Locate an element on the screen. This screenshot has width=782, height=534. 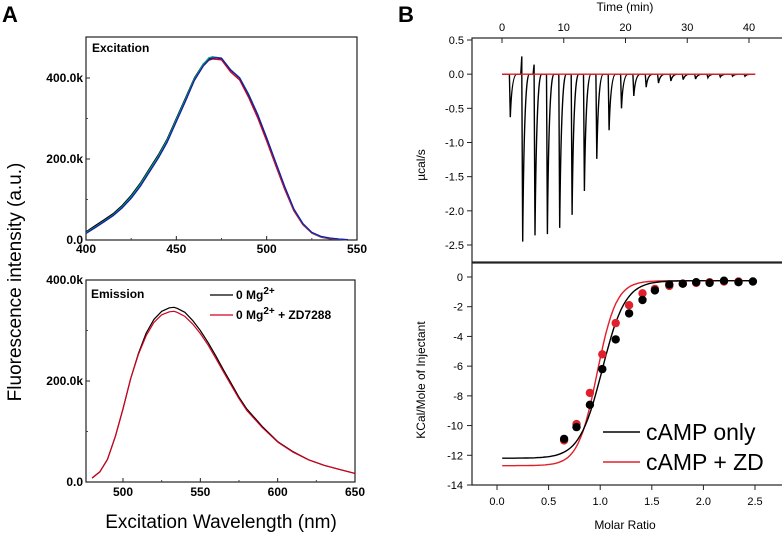
x-tick-label: 0.0 is located at coordinates (496, 502).